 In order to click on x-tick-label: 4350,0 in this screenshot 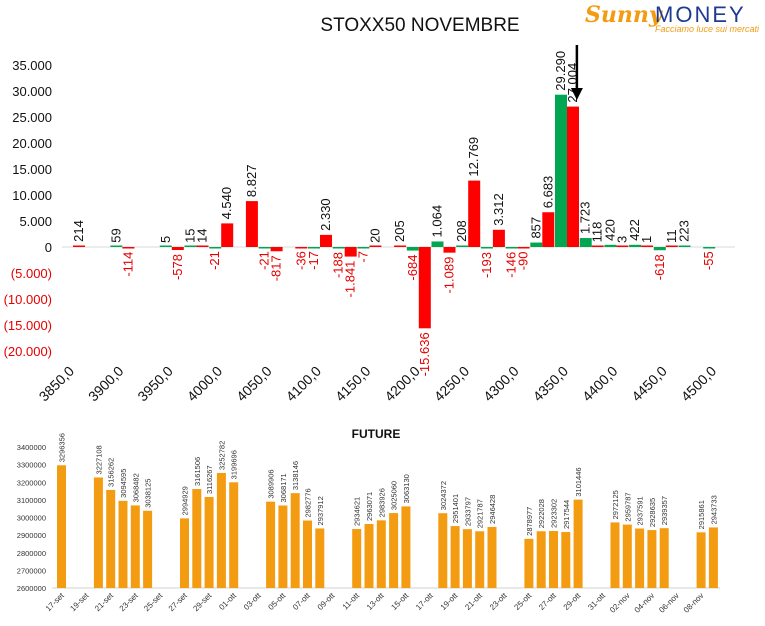, I will do `click(551, 384)`.